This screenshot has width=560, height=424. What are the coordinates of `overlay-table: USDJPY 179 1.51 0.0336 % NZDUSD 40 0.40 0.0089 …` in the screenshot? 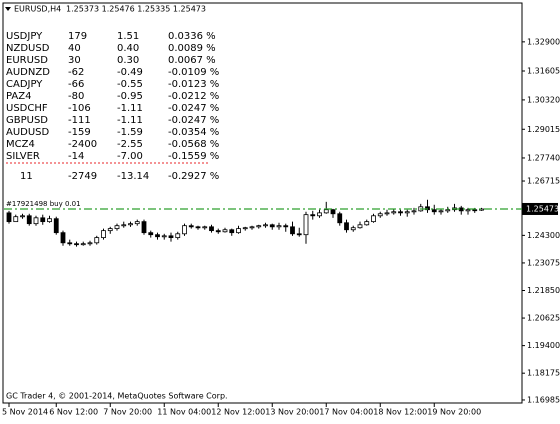 It's located at (112, 106).